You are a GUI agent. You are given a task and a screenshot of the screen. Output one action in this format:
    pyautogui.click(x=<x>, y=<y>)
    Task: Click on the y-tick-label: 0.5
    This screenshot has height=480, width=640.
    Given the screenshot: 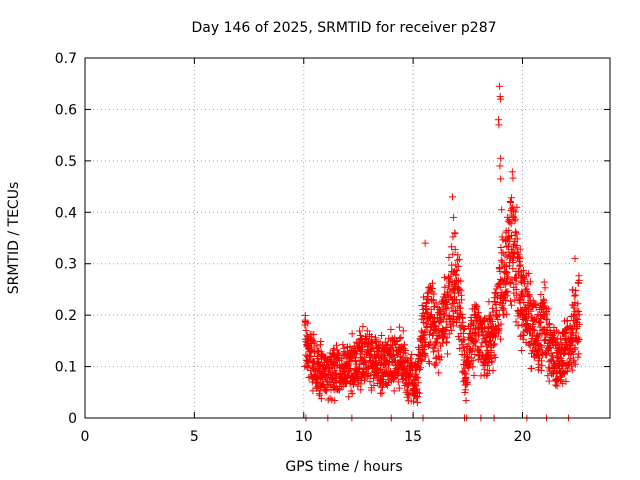 What is the action you would take?
    pyautogui.click(x=66, y=162)
    